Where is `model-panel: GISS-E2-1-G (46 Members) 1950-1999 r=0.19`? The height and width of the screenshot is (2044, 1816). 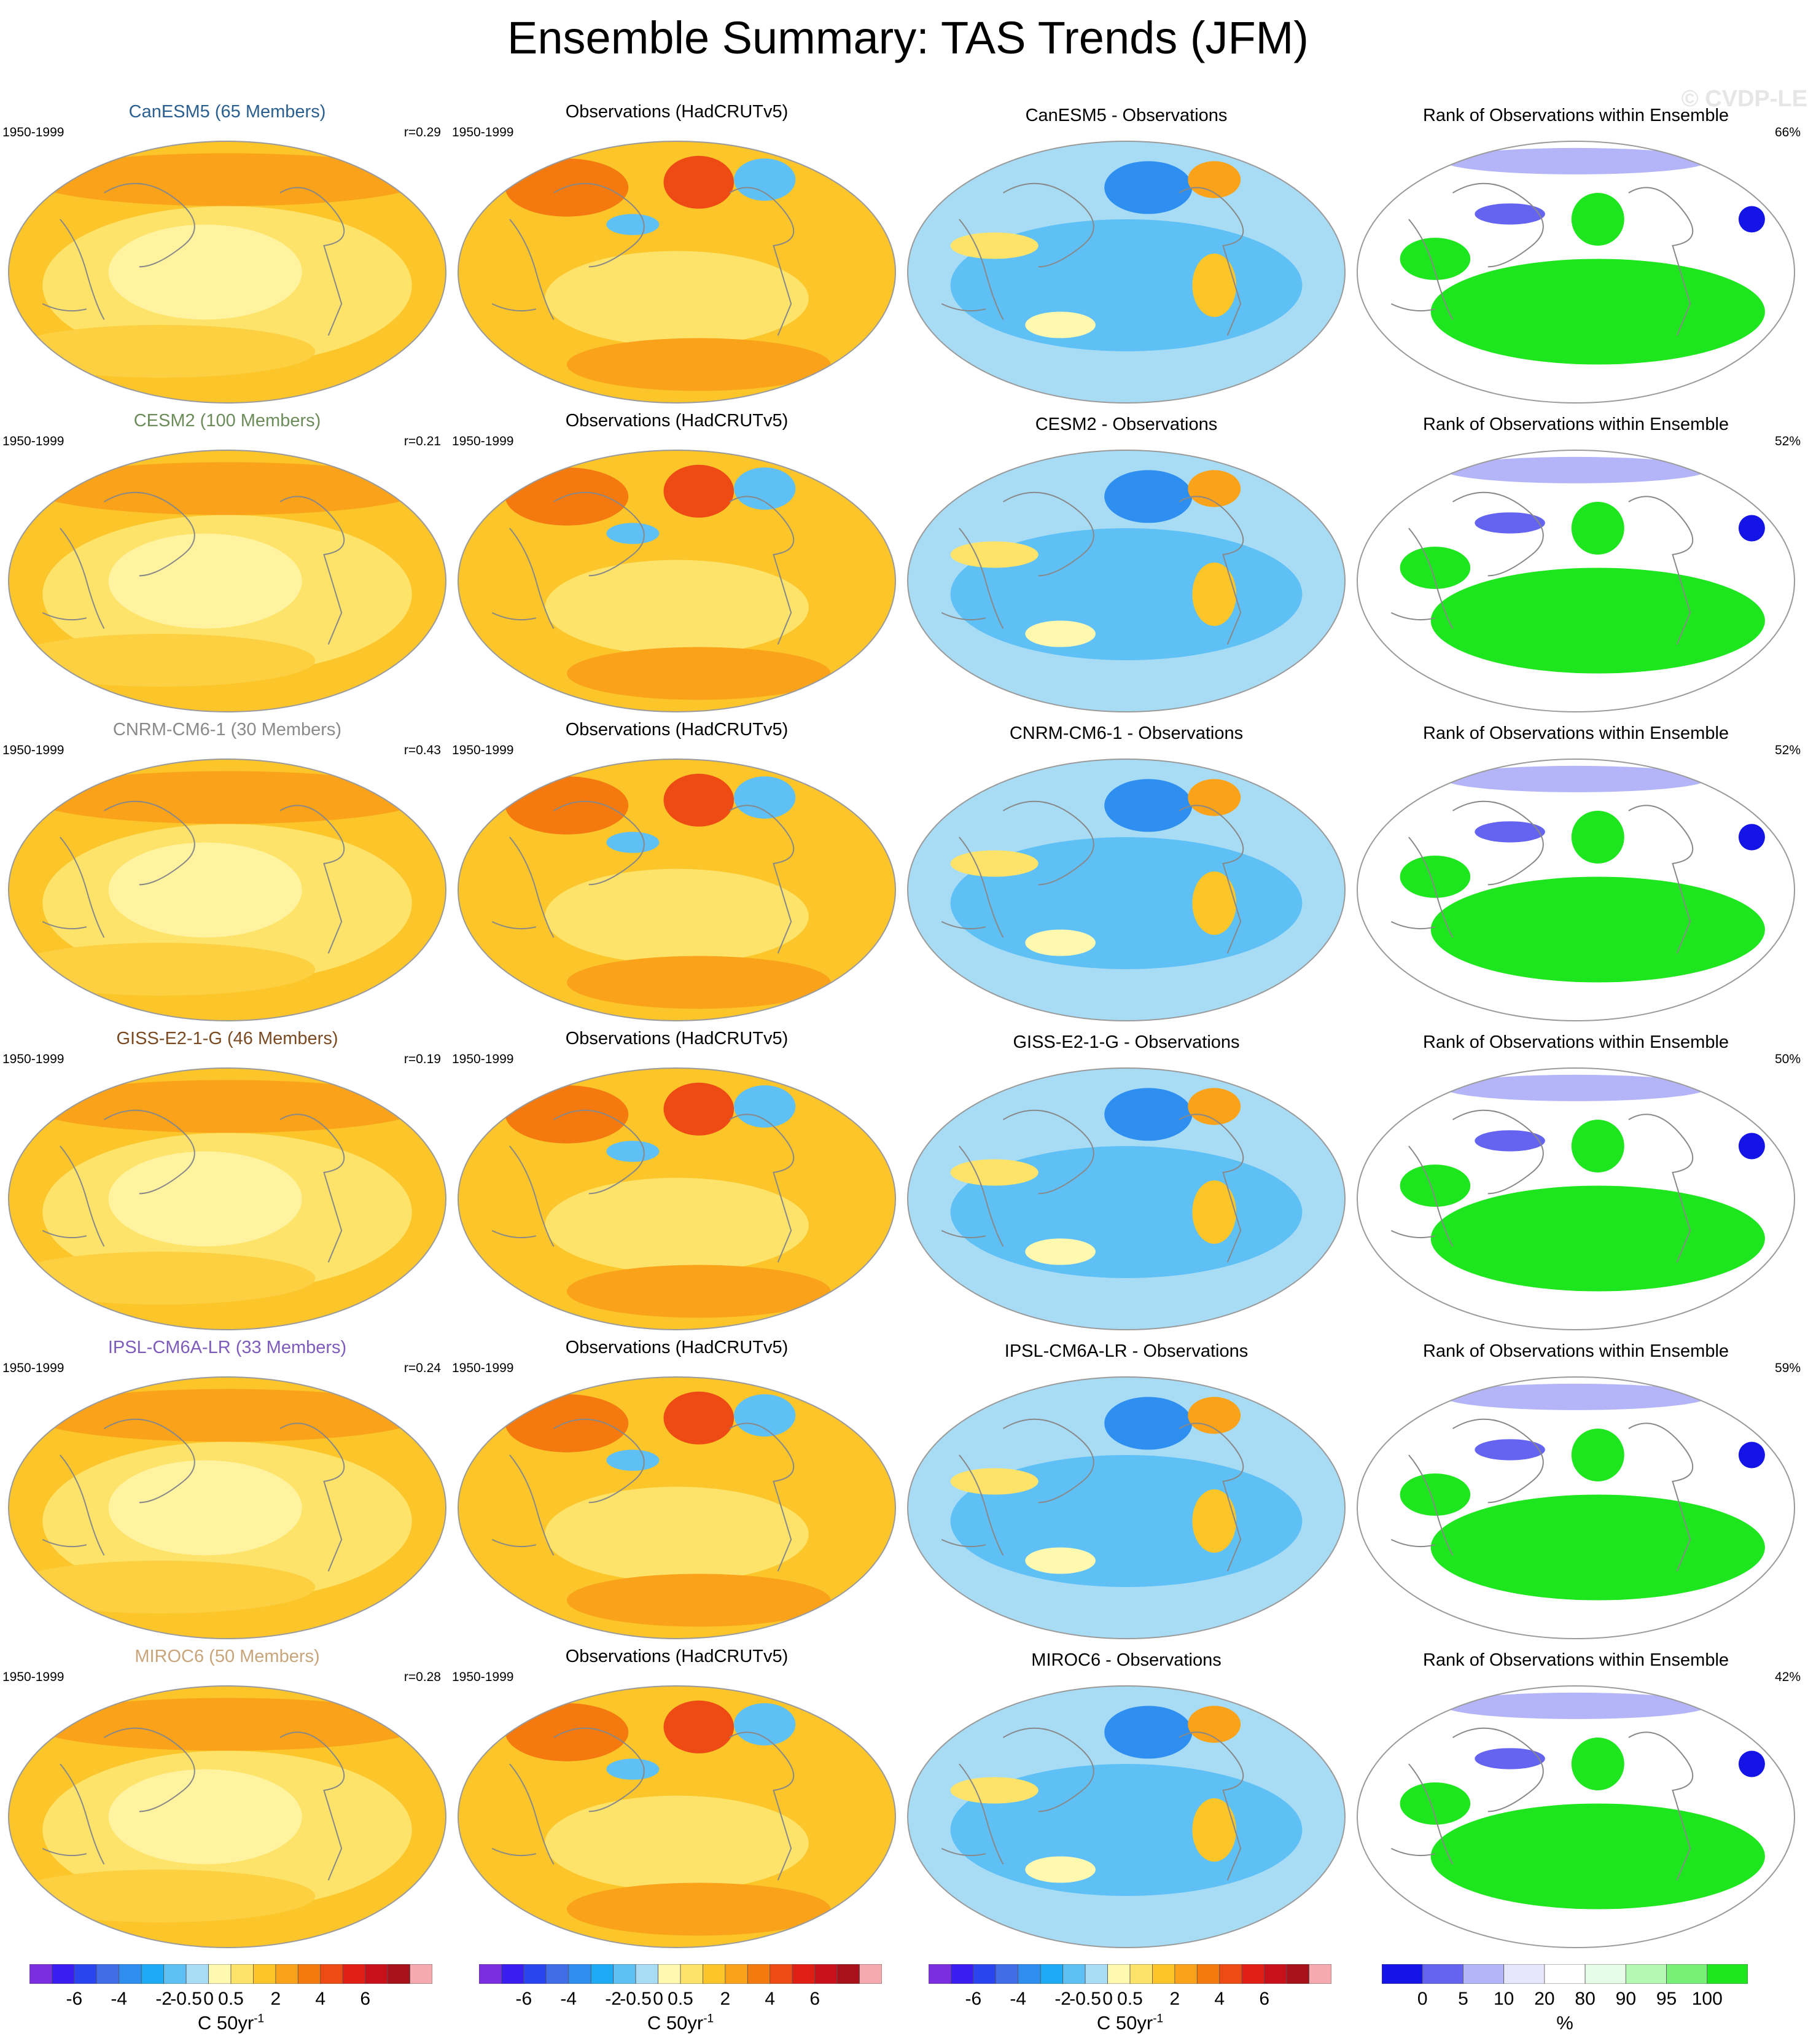
model-panel: GISS-E2-1-G (46 Members) 1950-1999 r=0.19 is located at coordinates (227, 1179).